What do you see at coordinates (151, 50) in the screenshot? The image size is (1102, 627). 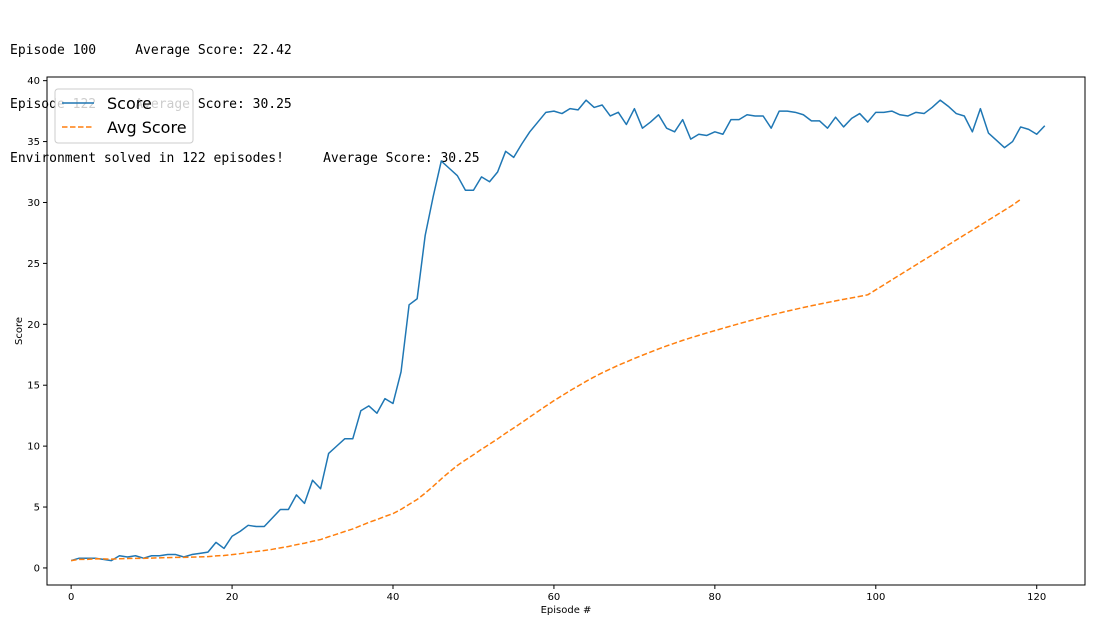 I see `log-line: Episode 100 Average Score: 22.42` at bounding box center [151, 50].